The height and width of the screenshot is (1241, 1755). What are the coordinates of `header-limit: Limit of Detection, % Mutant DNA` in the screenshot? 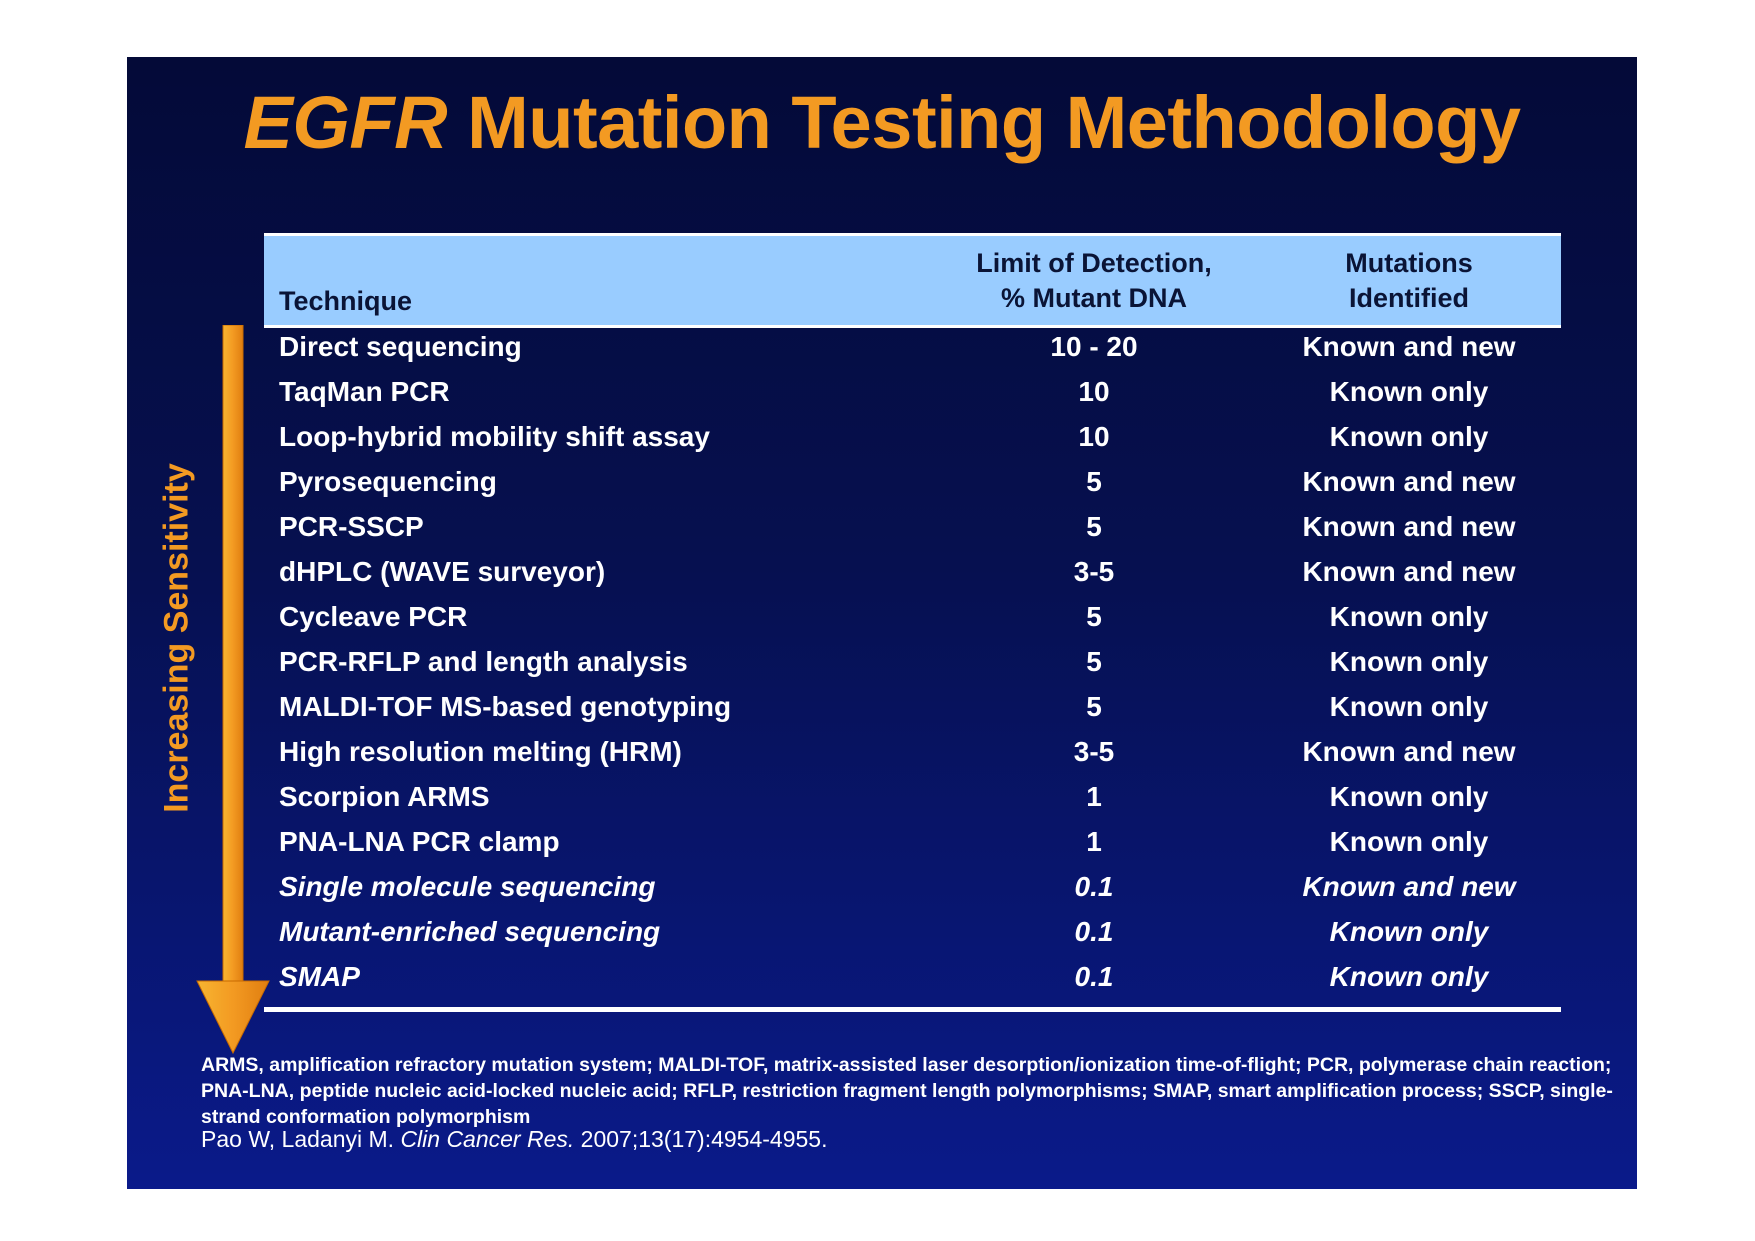 It's located at (1094, 281).